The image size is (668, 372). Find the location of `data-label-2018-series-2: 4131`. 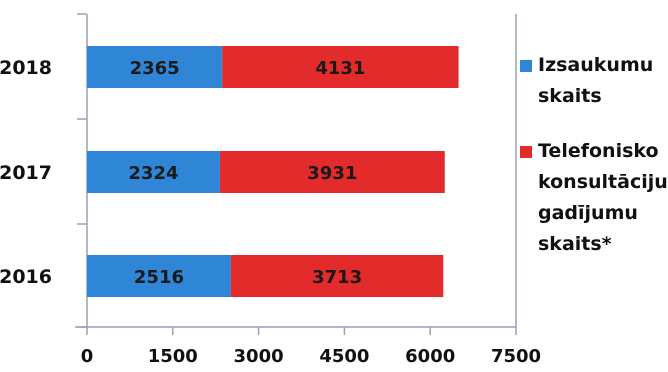

data-label-2018-series-2: 4131 is located at coordinates (340, 68).